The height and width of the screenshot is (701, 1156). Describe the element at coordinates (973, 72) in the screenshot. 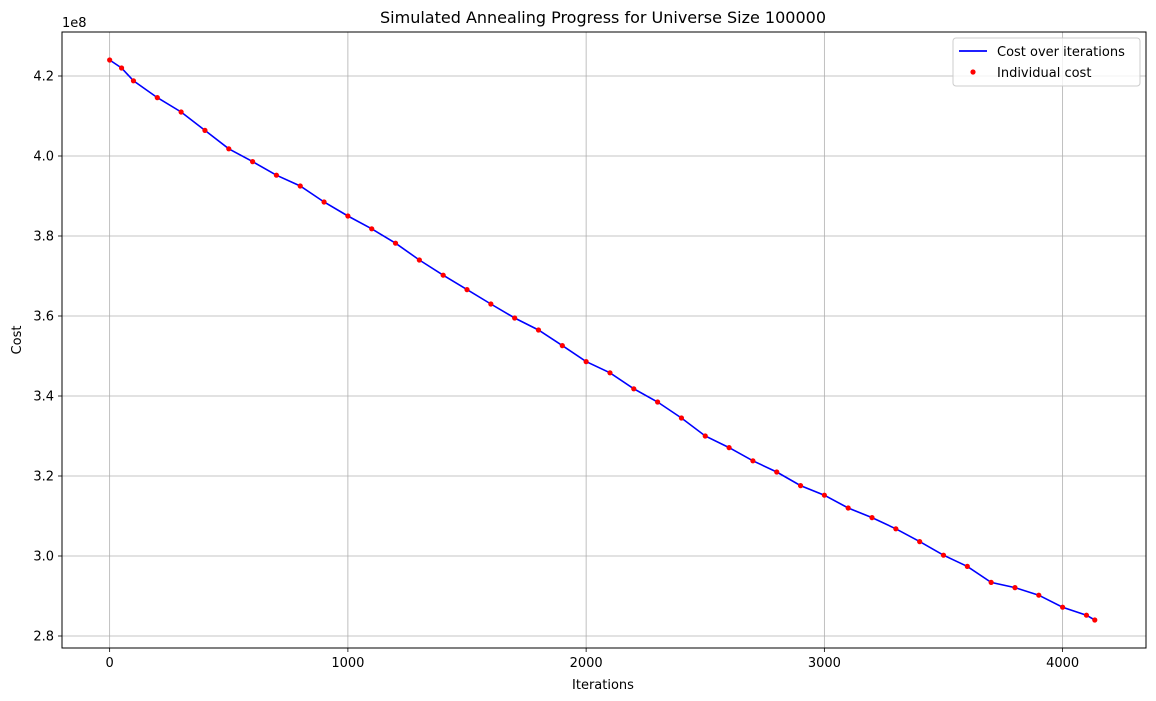

I see `legend-marker-swatch` at that location.